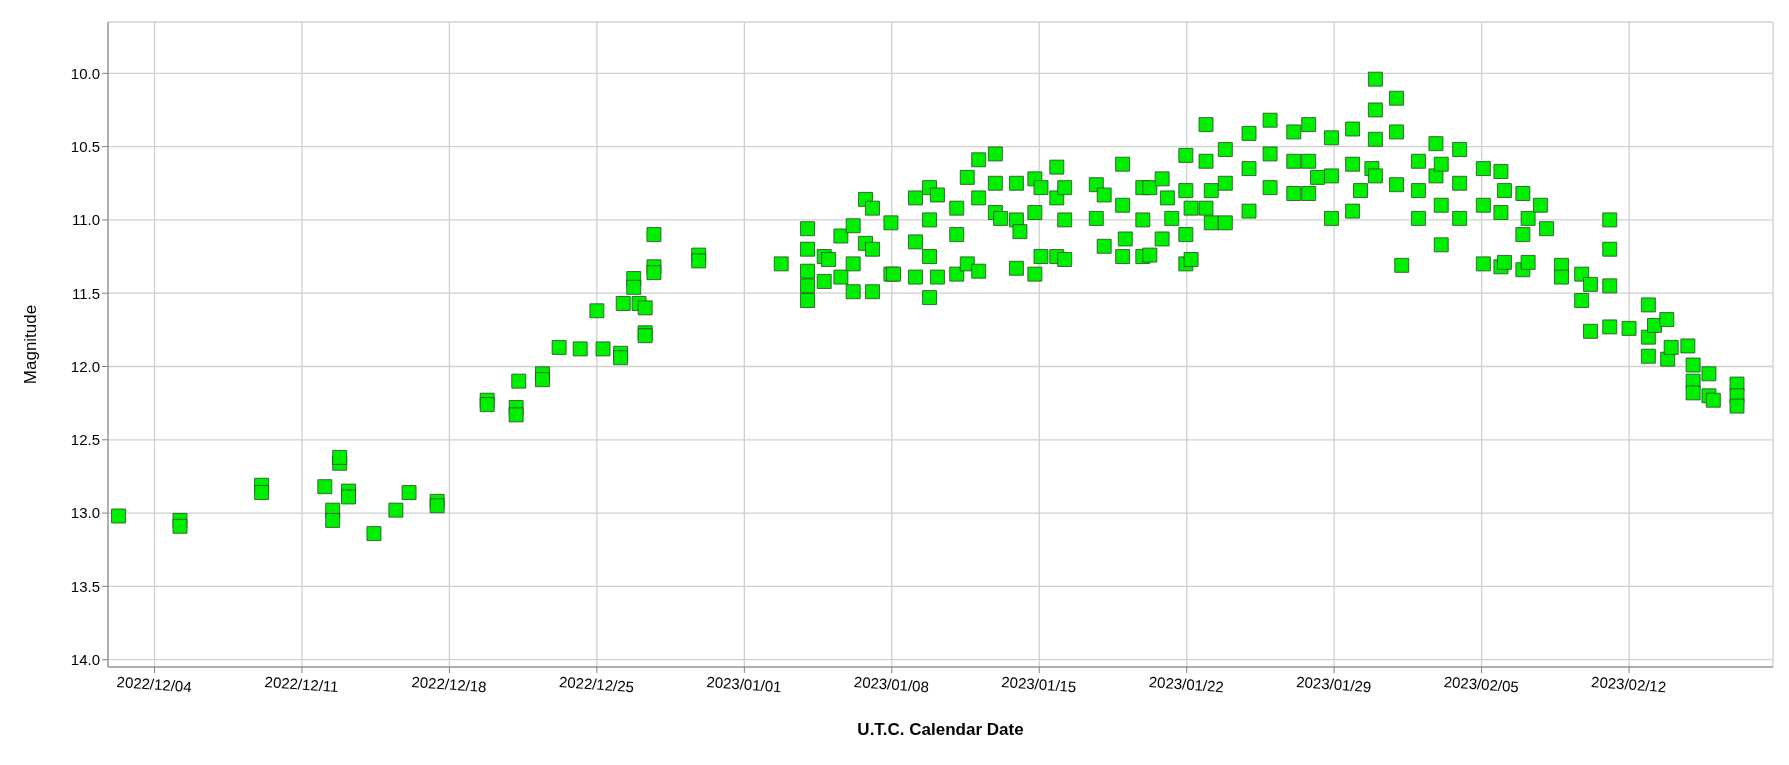  What do you see at coordinates (596, 684) in the screenshot?
I see `x-tick-label: 2022/12/25` at bounding box center [596, 684].